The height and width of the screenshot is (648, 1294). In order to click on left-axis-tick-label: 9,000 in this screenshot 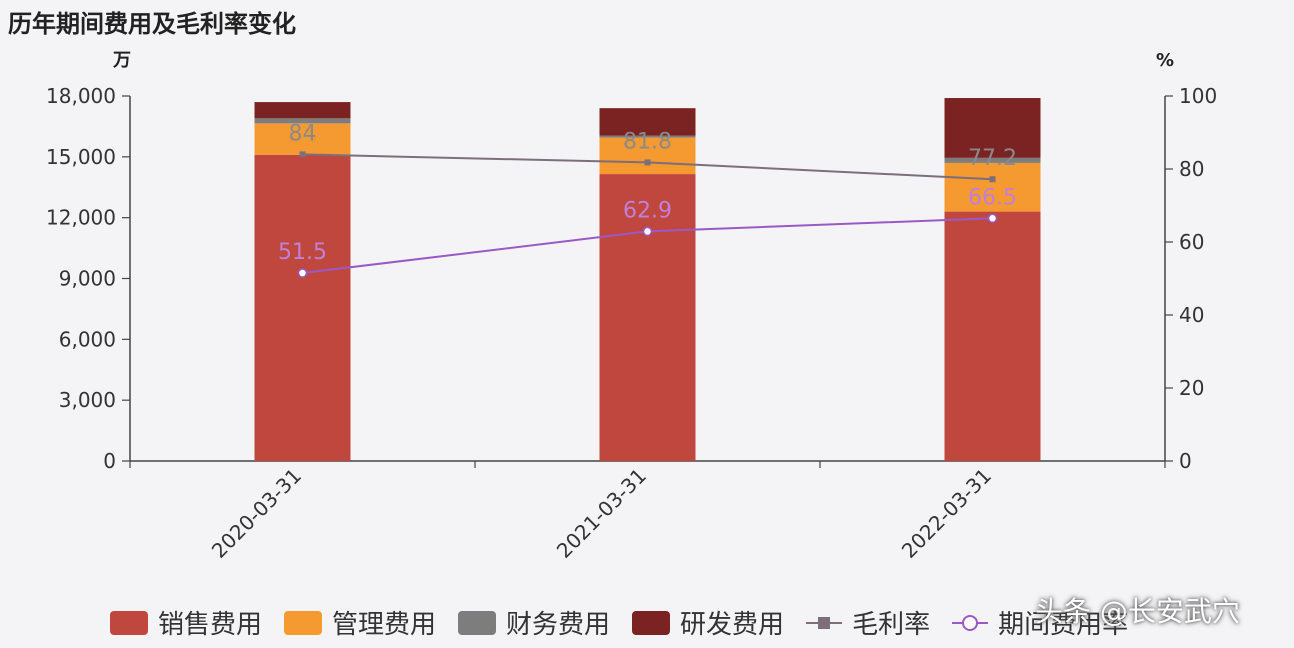, I will do `click(87, 279)`.